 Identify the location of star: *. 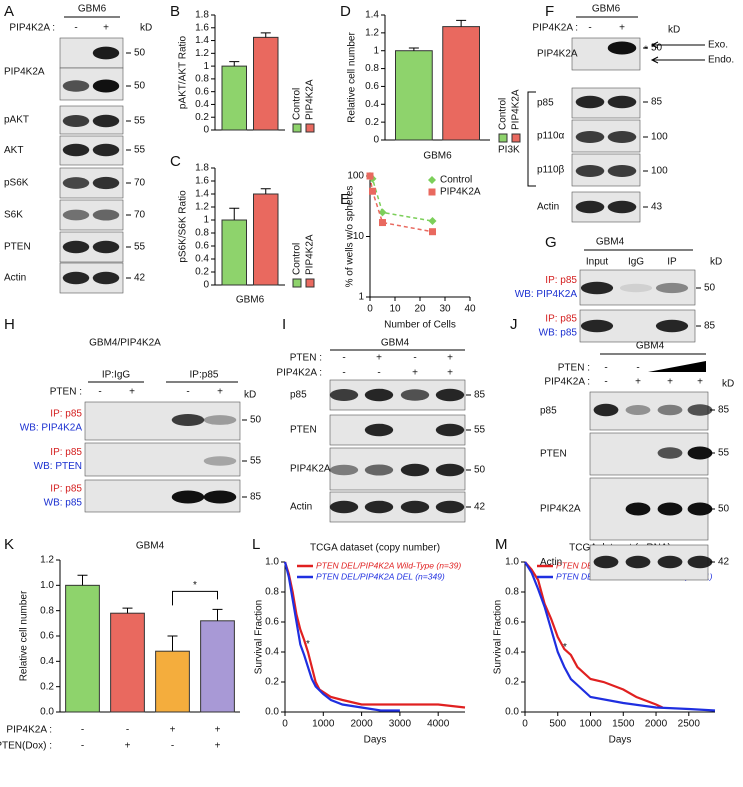
(646, 50).